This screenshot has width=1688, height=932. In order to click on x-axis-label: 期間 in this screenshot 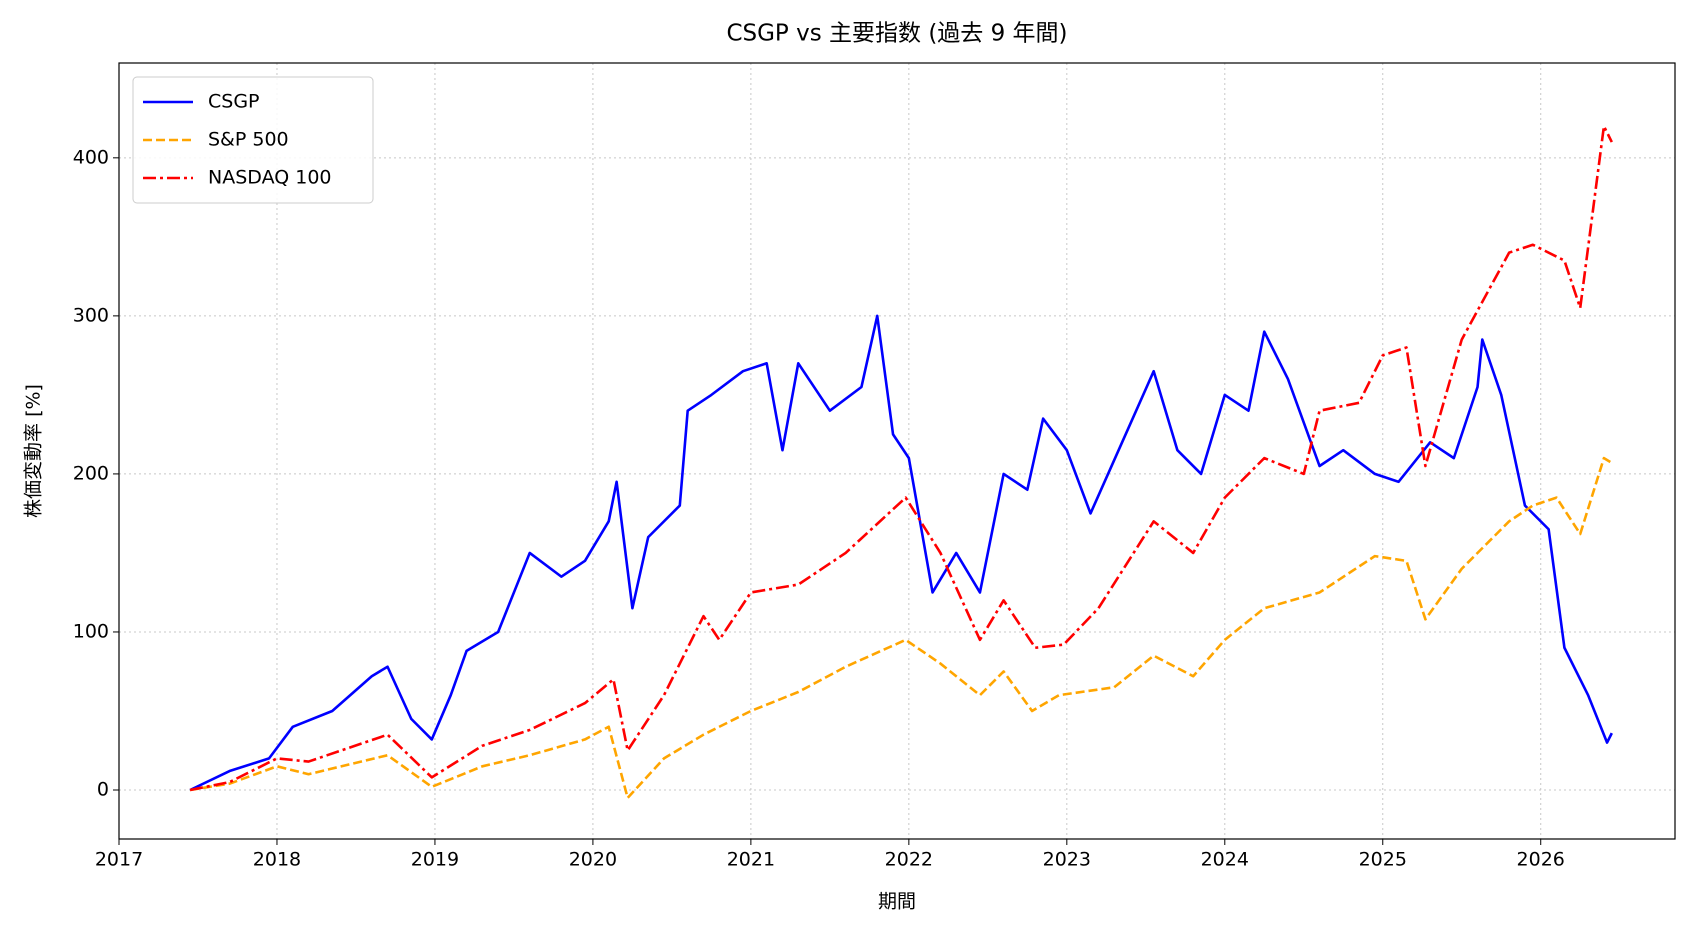, I will do `click(897, 902)`.